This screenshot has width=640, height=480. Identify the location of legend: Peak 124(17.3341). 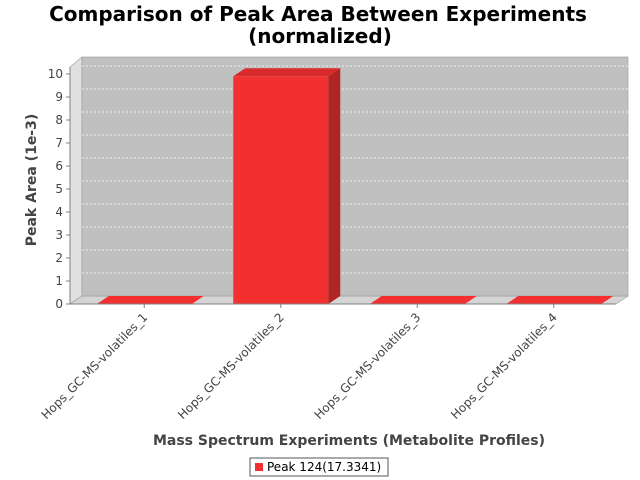
(319, 467).